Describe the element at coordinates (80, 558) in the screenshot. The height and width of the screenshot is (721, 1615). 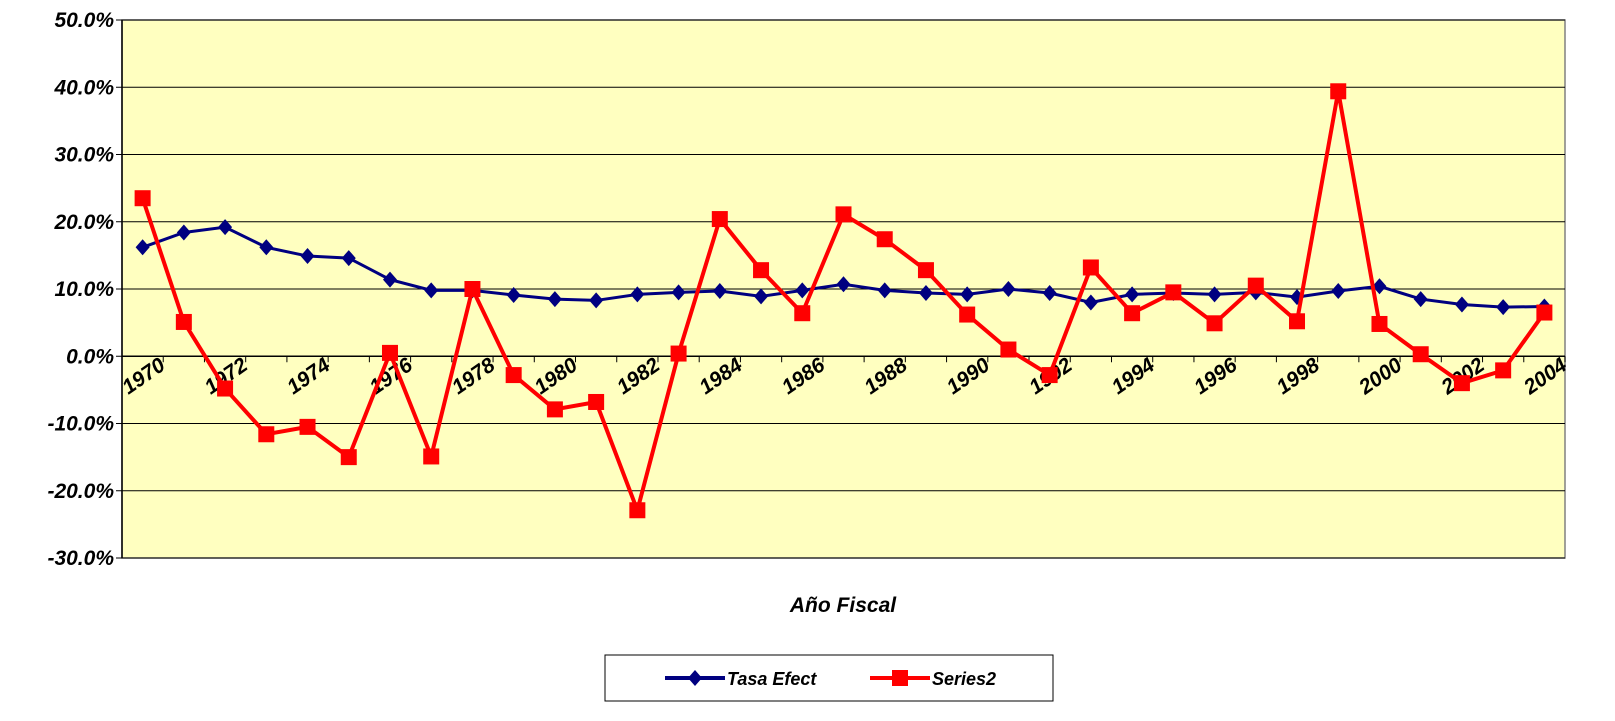
I see `y-tick-label: -30.0%` at that location.